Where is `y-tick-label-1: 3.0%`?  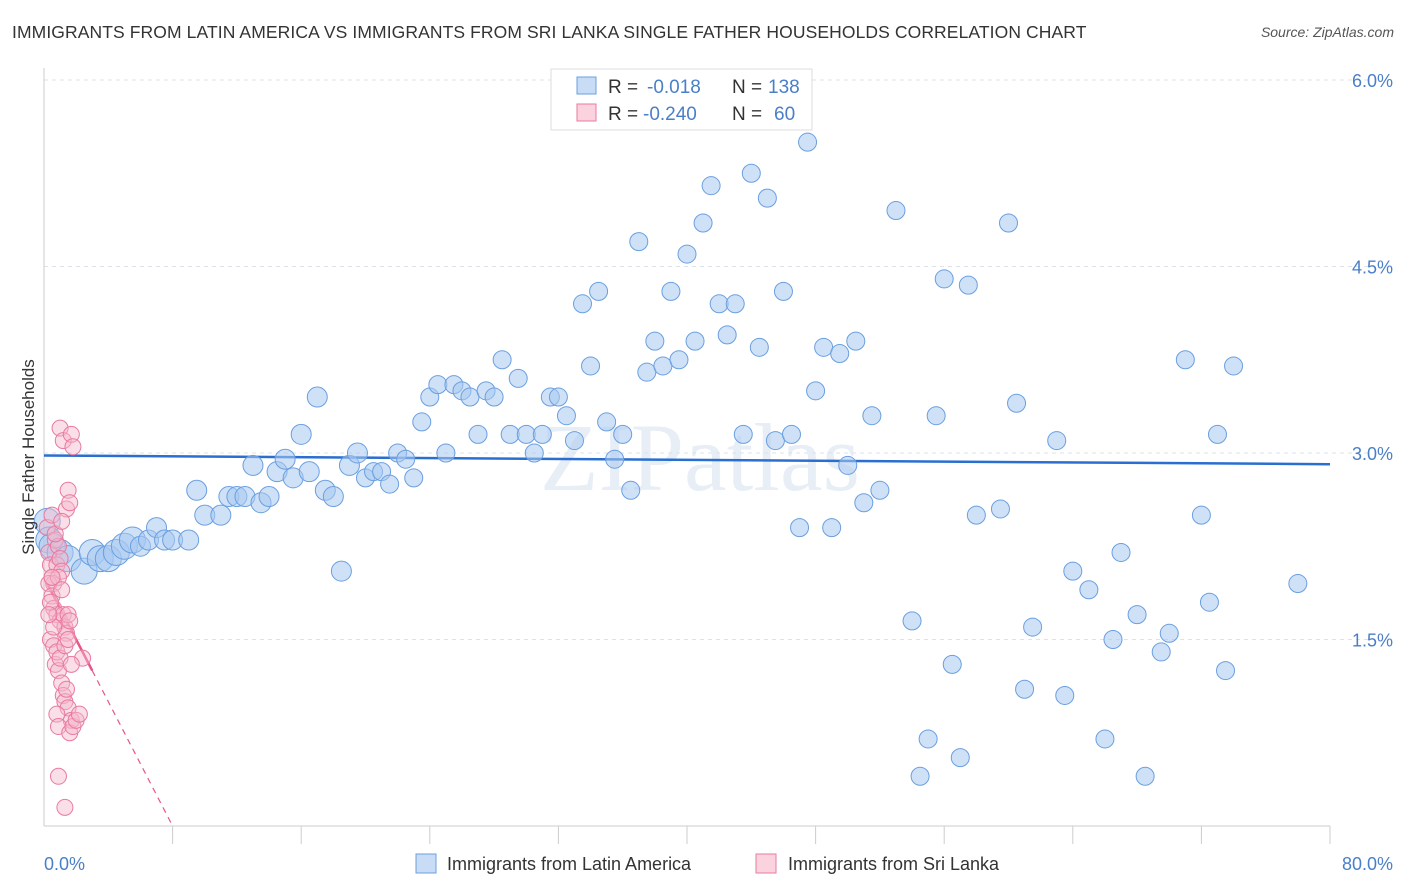
y-tick-label-1: 3.0% is located at coordinates (1372, 454).